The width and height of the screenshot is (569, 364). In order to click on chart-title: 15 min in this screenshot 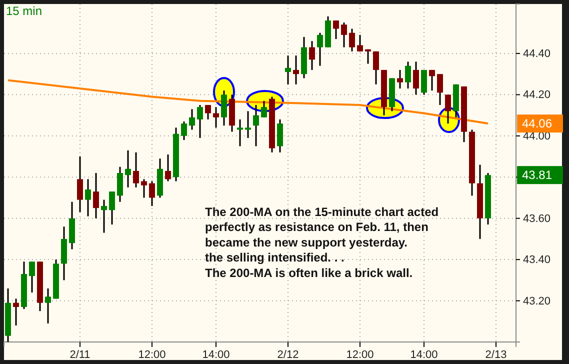, I will do `click(24, 11)`.